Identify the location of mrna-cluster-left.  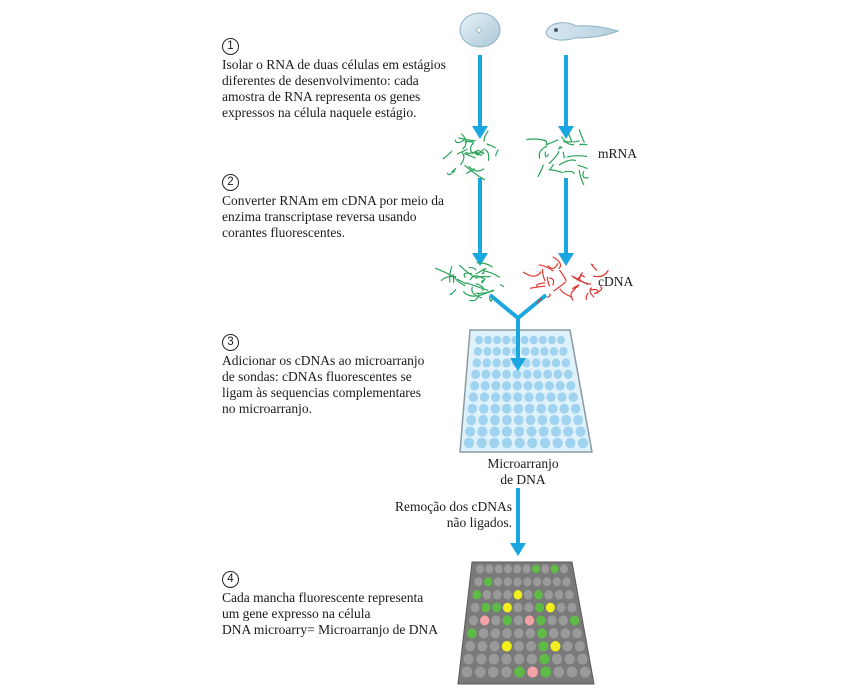
(470, 155).